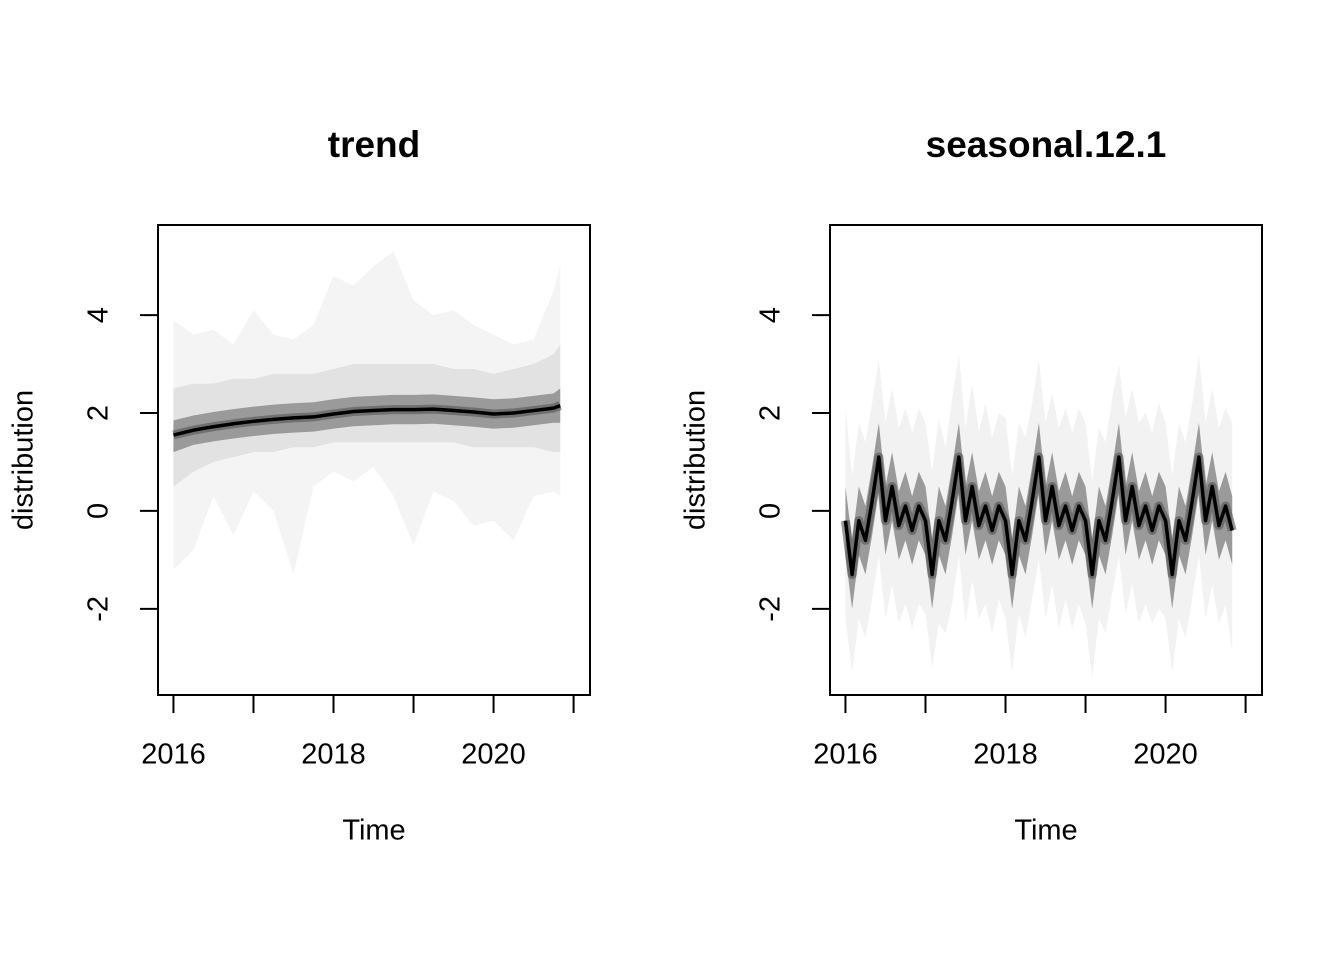 The image size is (1344, 960). What do you see at coordinates (374, 144) in the screenshot?
I see `panel-title: trend` at bounding box center [374, 144].